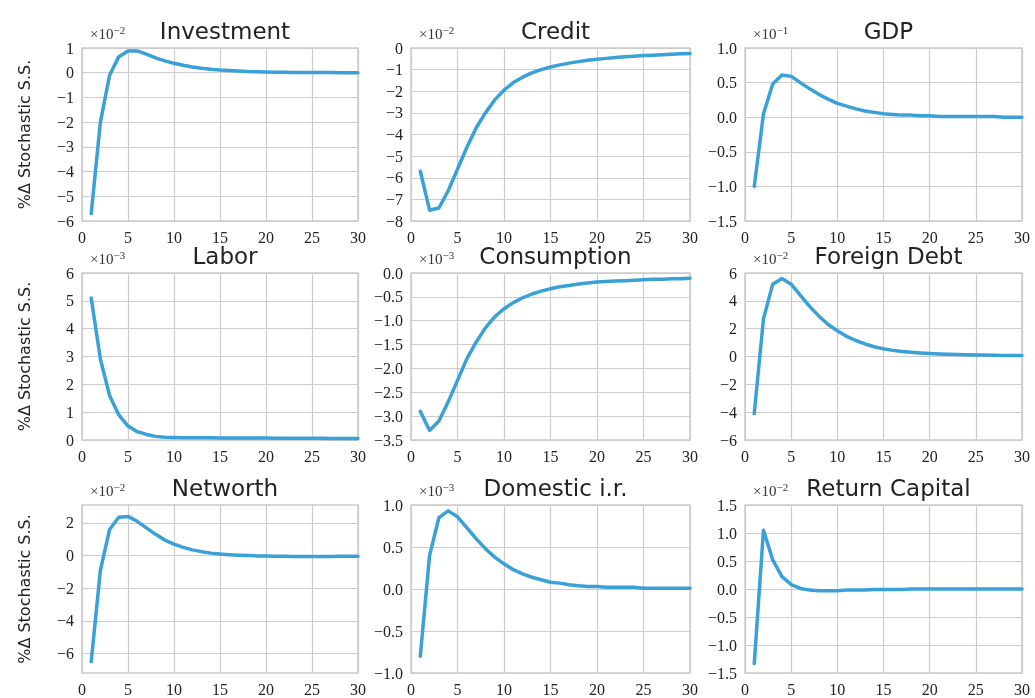 Image resolution: width=1035 pixels, height=698 pixels. What do you see at coordinates (70, 301) in the screenshot?
I see `y-tick-label: 5` at bounding box center [70, 301].